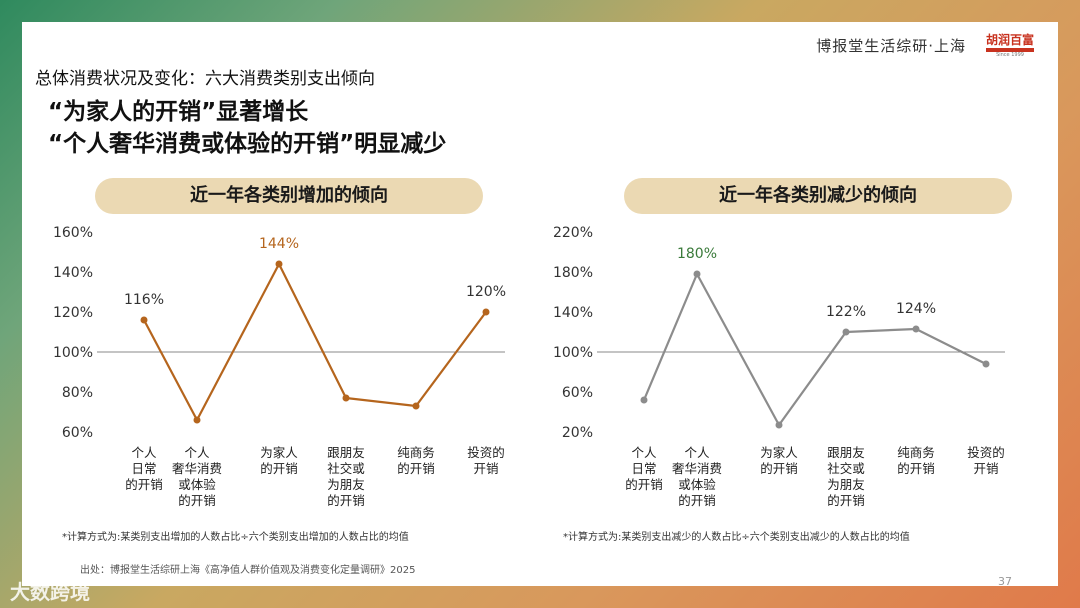 This screenshot has height=608, width=1080. I want to click on logo-text: 胡润百富, so click(1009, 40).